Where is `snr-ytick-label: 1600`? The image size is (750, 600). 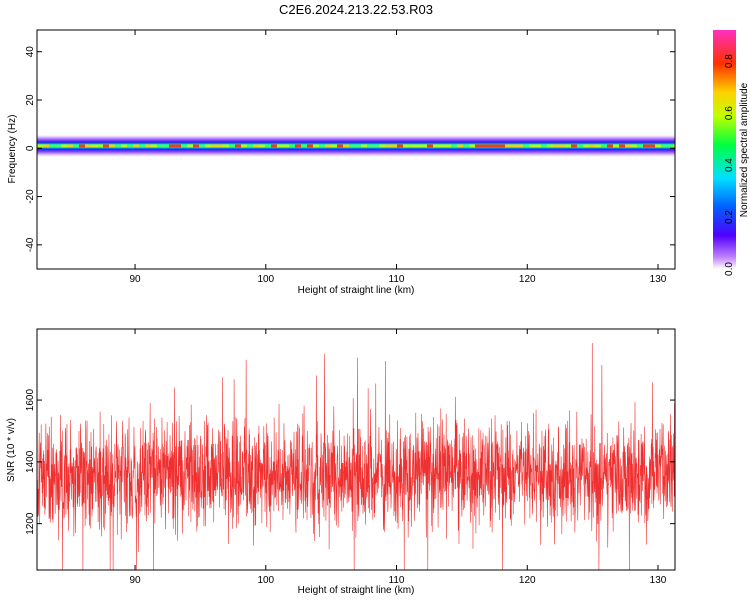
snr-ytick-label: 1600 is located at coordinates (30, 400).